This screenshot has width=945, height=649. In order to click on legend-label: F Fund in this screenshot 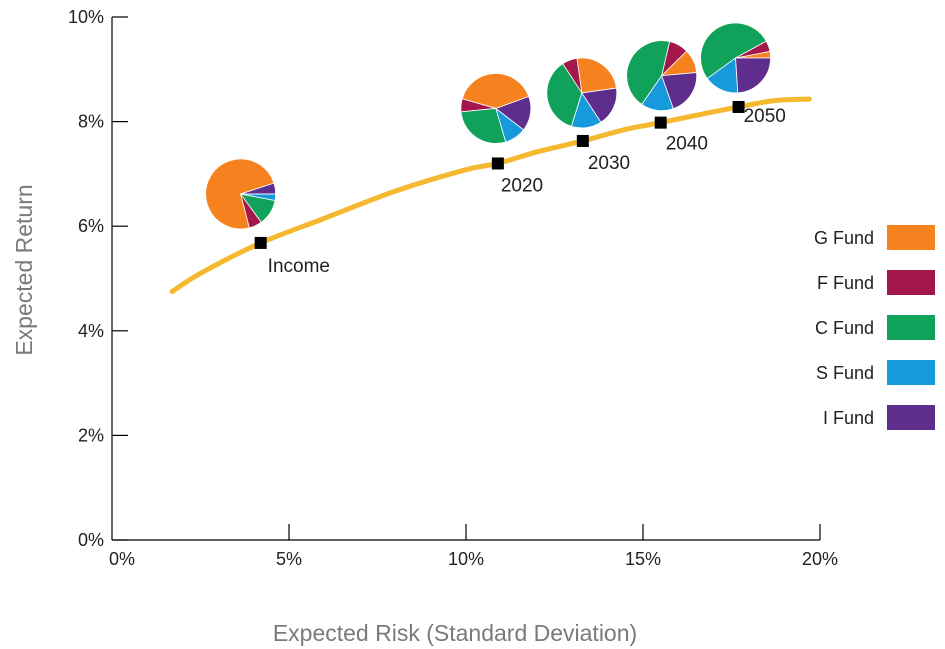, I will do `click(845, 283)`.